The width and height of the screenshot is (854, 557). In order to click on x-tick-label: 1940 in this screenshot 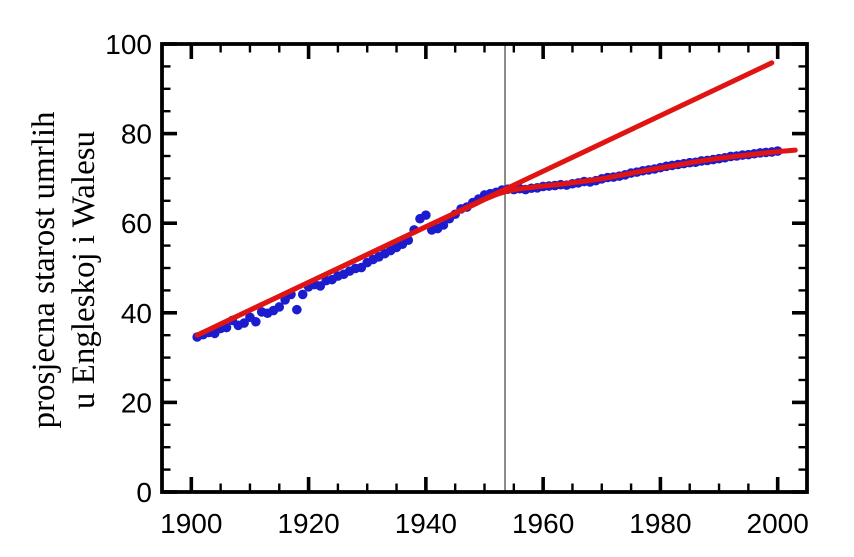, I will do `click(426, 523)`.